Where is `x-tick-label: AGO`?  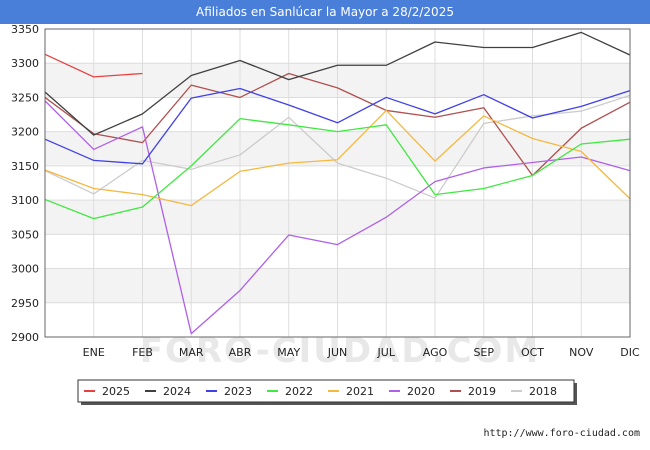 x-tick-label: AGO is located at coordinates (435, 352).